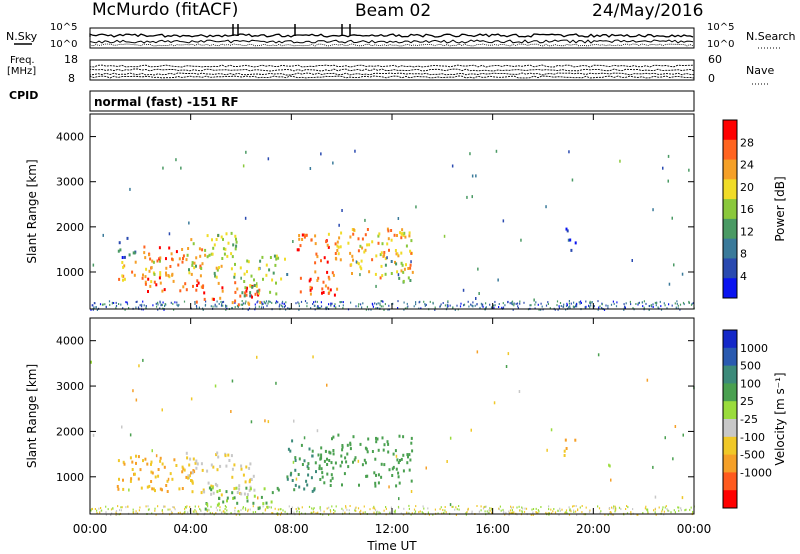 The width and height of the screenshot is (800, 554). Describe the element at coordinates (730, 229) in the screenshot. I see `colorbar-segment` at that location.